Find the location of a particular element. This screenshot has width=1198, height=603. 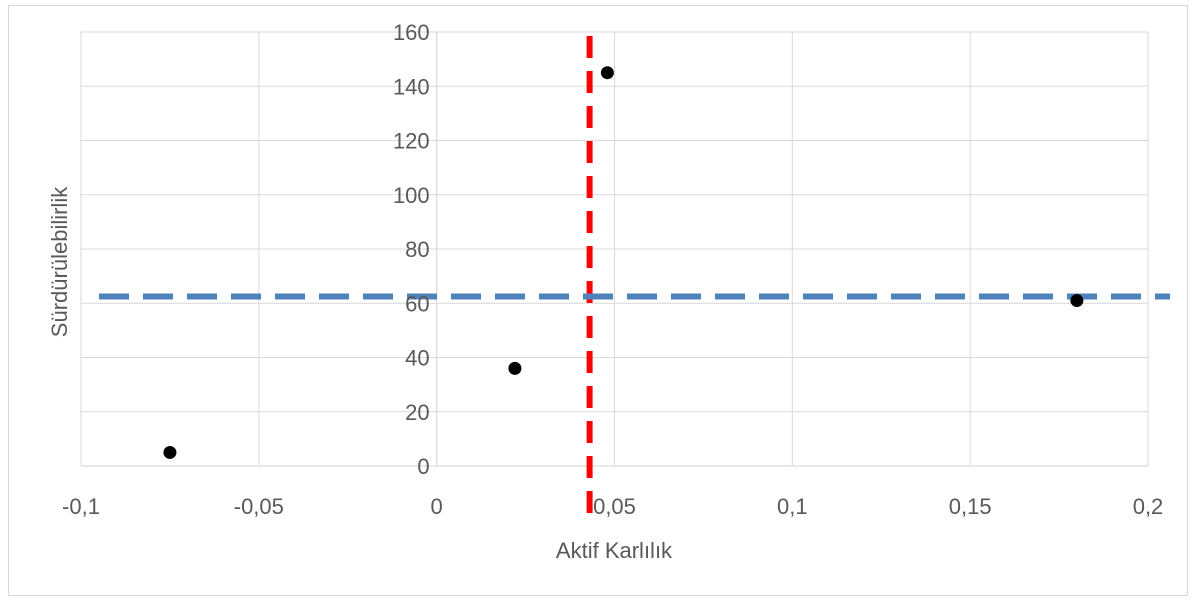

x-tick-label: 0,2 is located at coordinates (1148, 506).